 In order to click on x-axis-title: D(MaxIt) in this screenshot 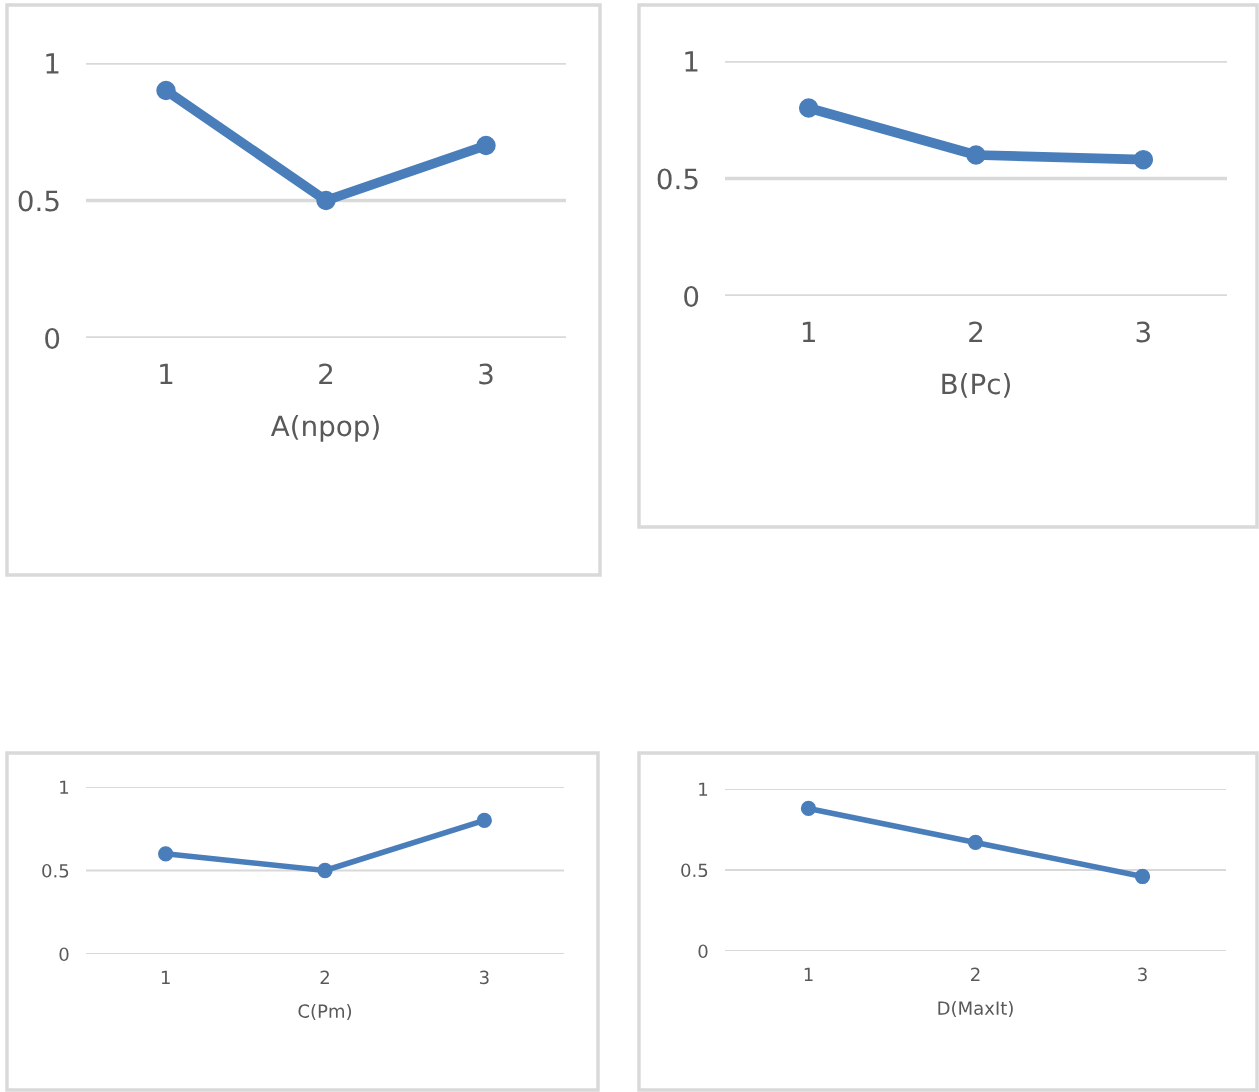, I will do `click(975, 1009)`.